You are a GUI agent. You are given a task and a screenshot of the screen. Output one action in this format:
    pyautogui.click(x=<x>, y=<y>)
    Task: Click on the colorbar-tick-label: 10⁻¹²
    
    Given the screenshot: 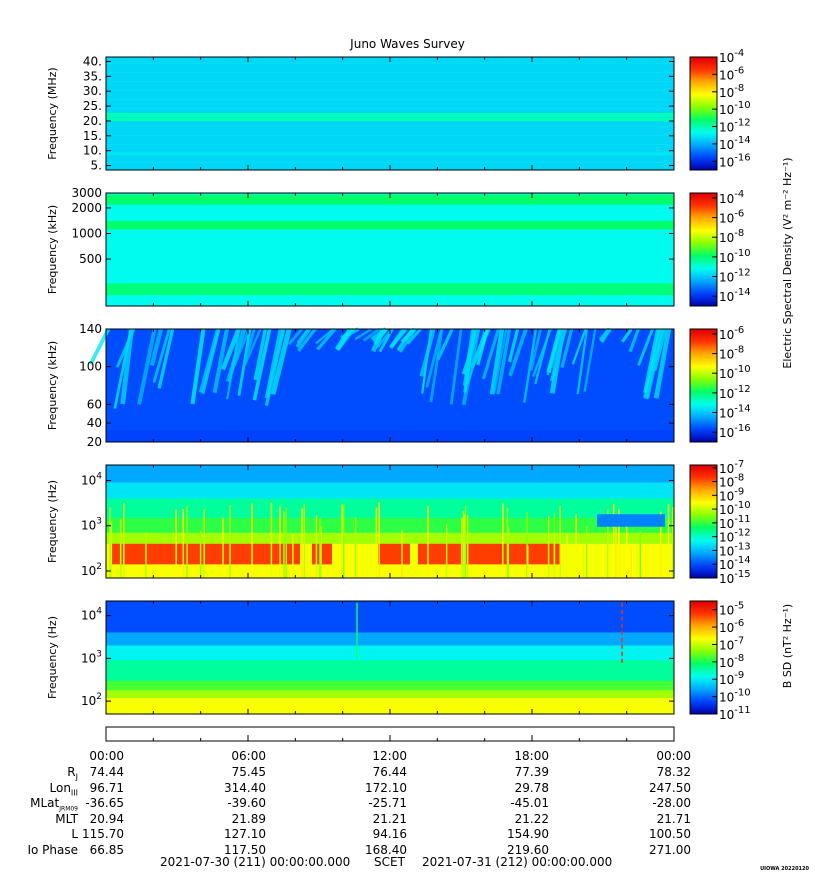 What is the action you would take?
    pyautogui.click(x=735, y=276)
    